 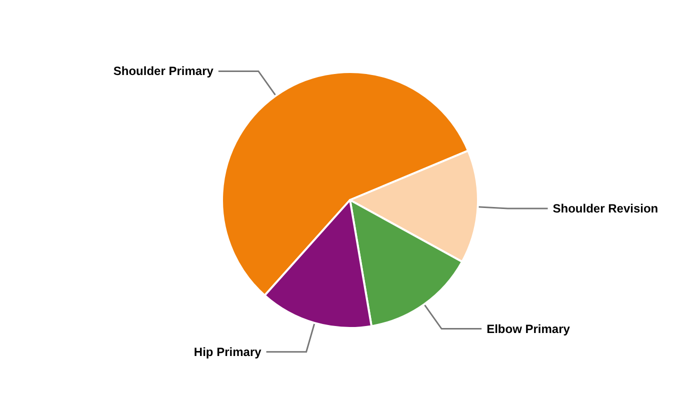 What do you see at coordinates (605, 209) in the screenshot?
I see `slice-label: Shoulder Revision` at bounding box center [605, 209].